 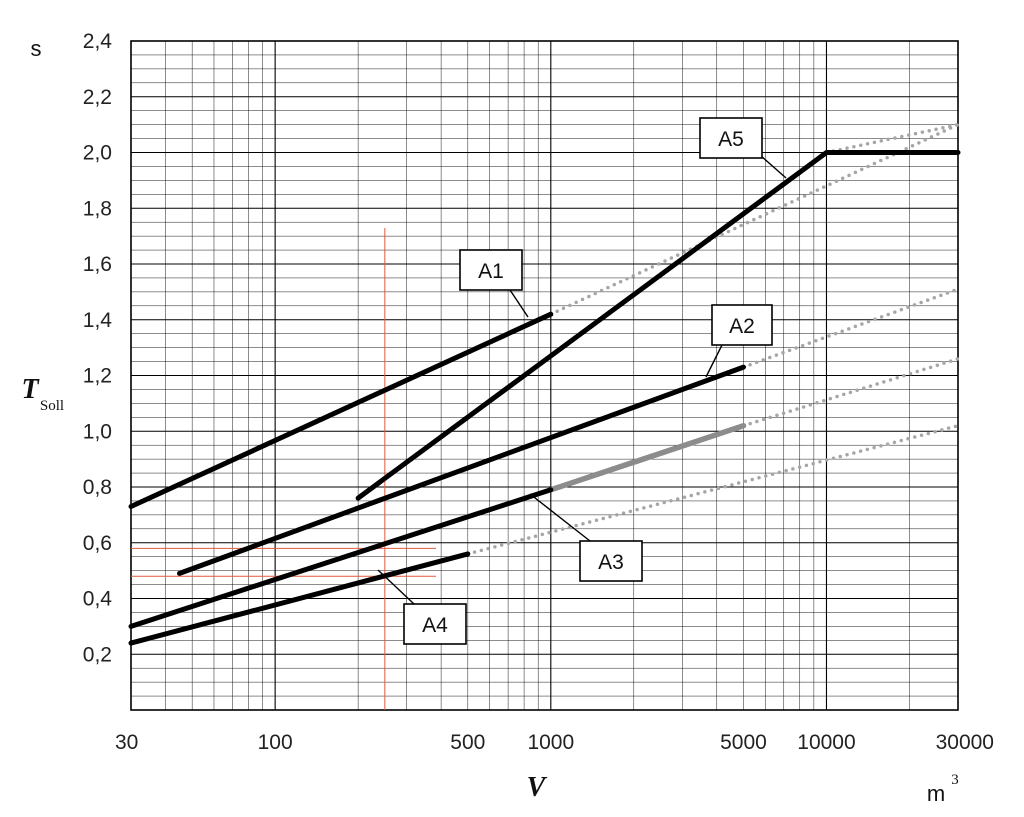 I want to click on callout-a3-leader, so click(x=560, y=517).